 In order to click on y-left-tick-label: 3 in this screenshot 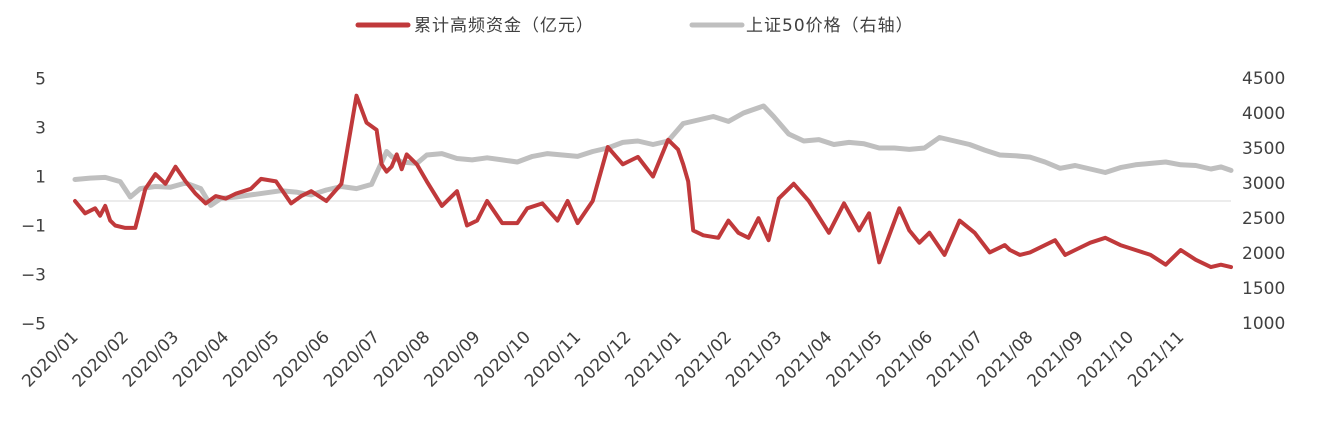, I will do `click(40, 129)`.